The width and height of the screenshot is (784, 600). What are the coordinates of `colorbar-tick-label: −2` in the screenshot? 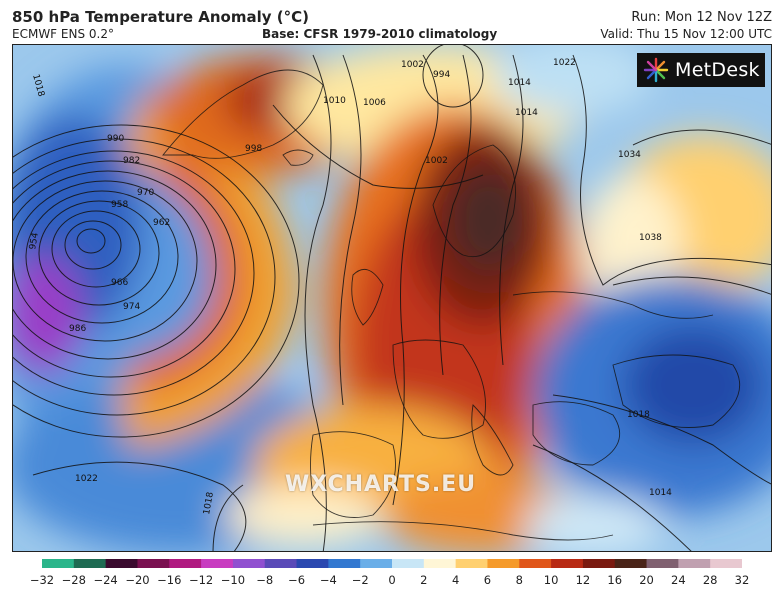 It's located at (360, 580).